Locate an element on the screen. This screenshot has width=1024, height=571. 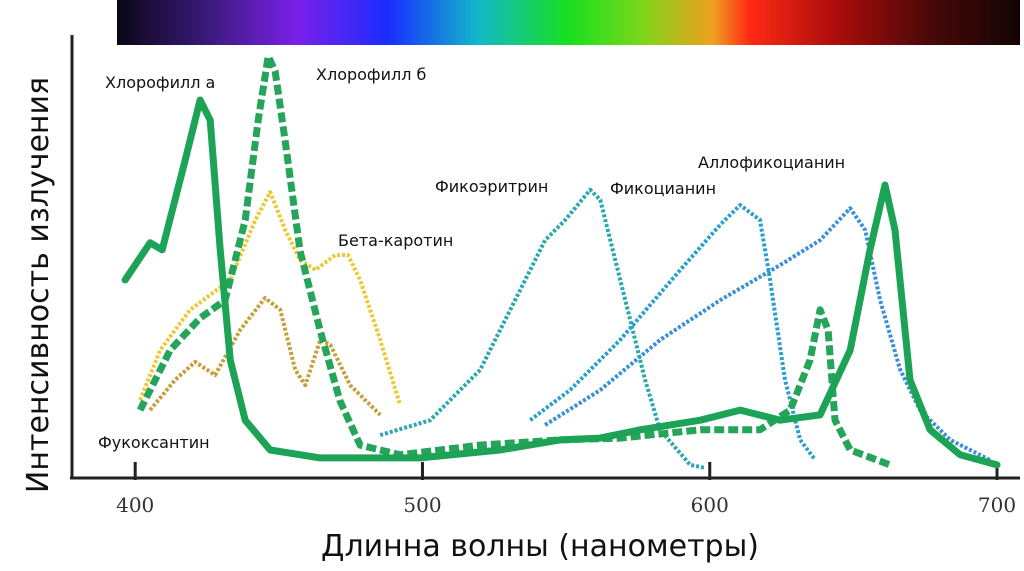
x-tick-label: 600 is located at coordinates (710, 505).